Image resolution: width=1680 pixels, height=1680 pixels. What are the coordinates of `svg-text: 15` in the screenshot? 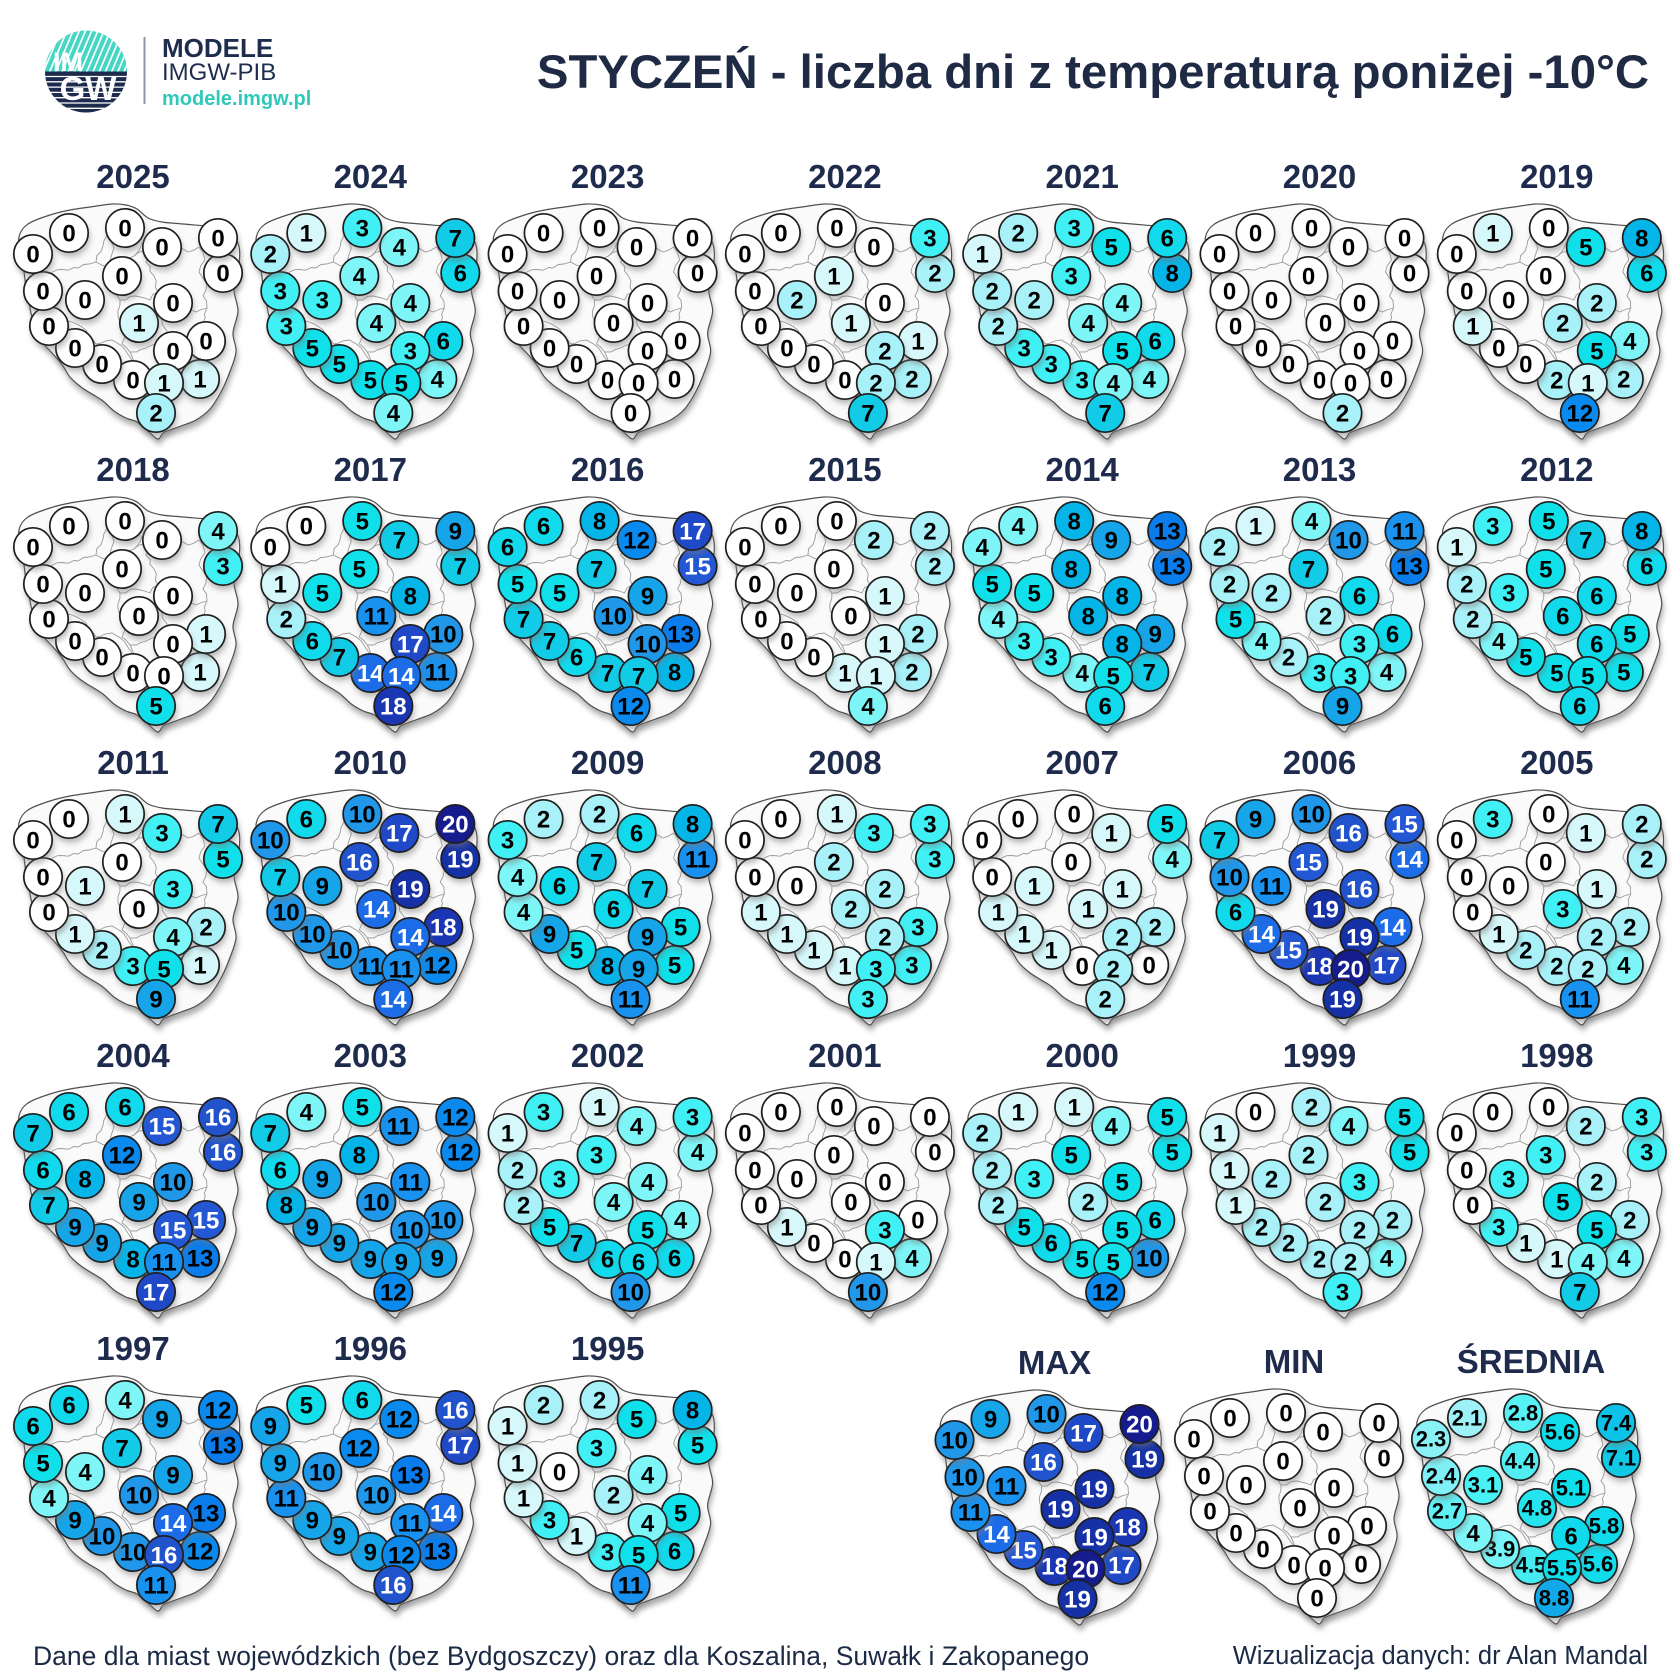 It's located at (206, 1220).